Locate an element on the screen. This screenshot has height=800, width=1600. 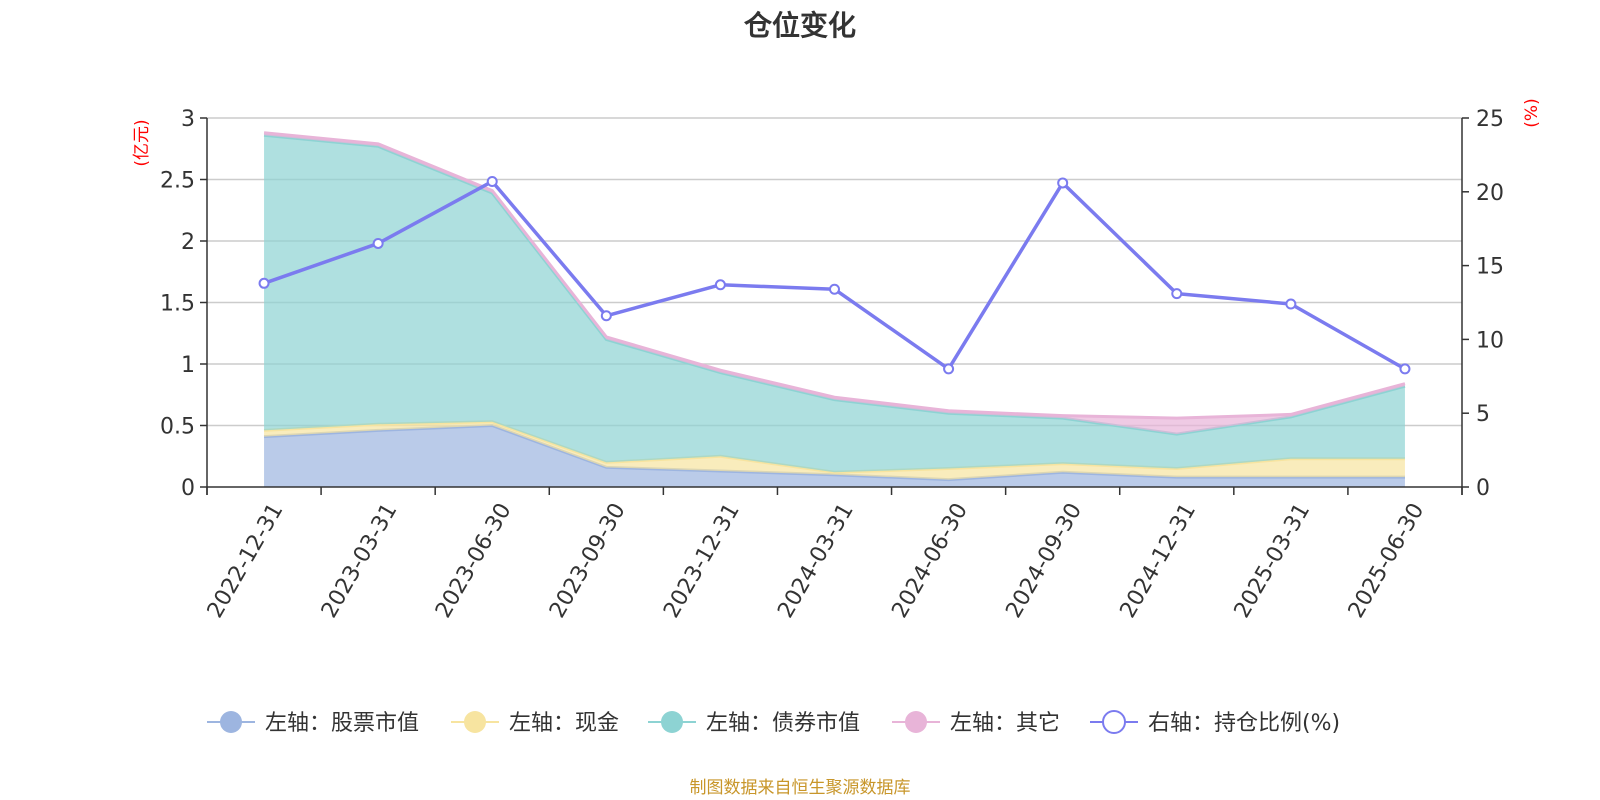
right-tick-label: 20 is located at coordinates (1490, 193).